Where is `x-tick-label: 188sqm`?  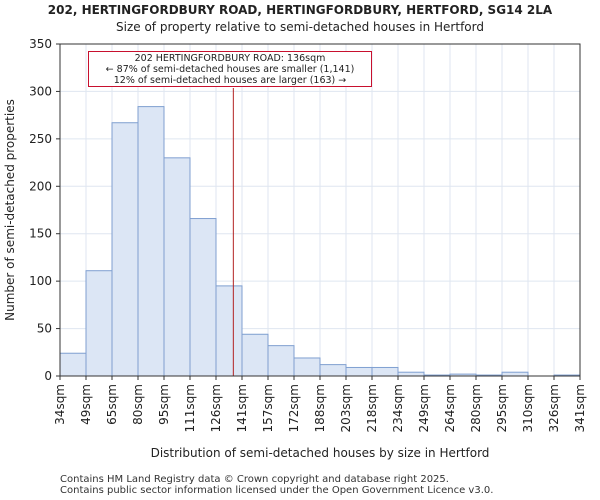 x-tick-label: 188sqm is located at coordinates (320, 408).